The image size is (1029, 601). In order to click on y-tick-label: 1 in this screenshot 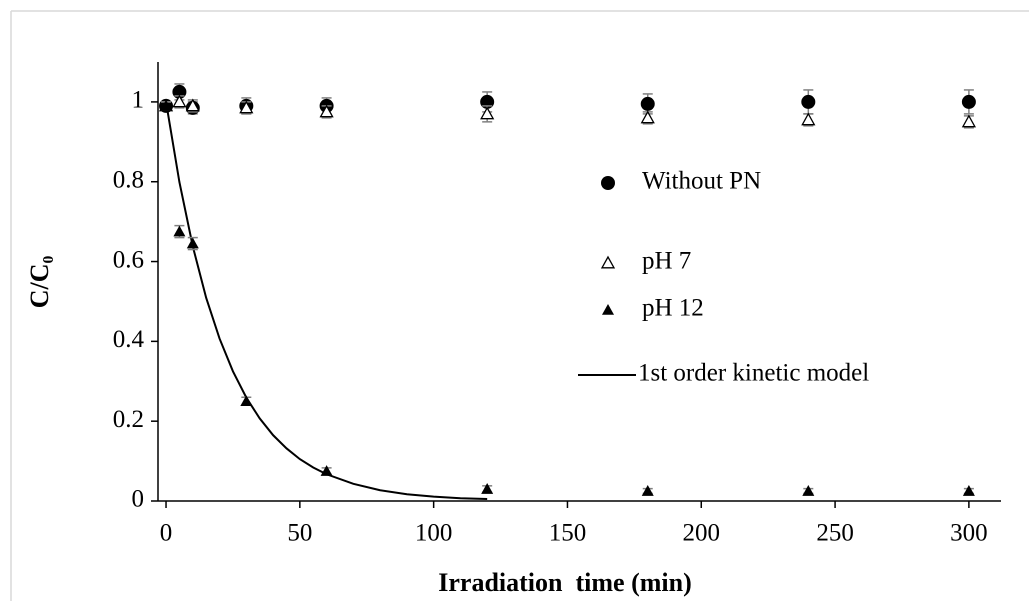, I will do `click(138, 100)`.